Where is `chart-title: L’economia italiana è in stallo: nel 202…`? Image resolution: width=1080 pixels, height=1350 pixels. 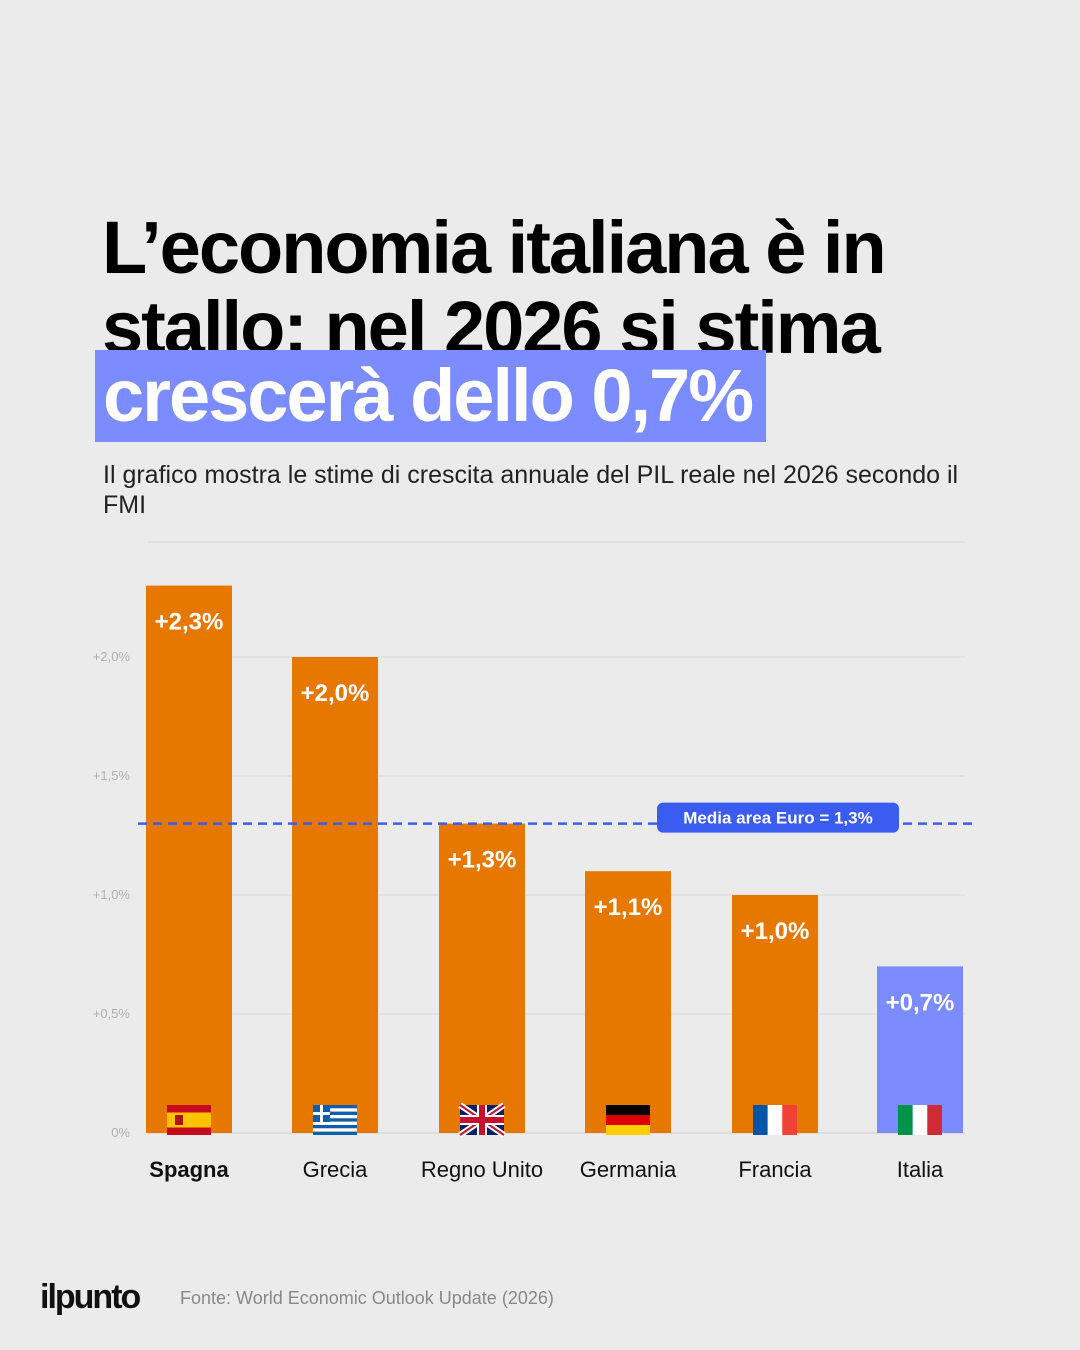
chart-title: L’economia italiana è in stallo: nel 202… is located at coordinates (552, 288).